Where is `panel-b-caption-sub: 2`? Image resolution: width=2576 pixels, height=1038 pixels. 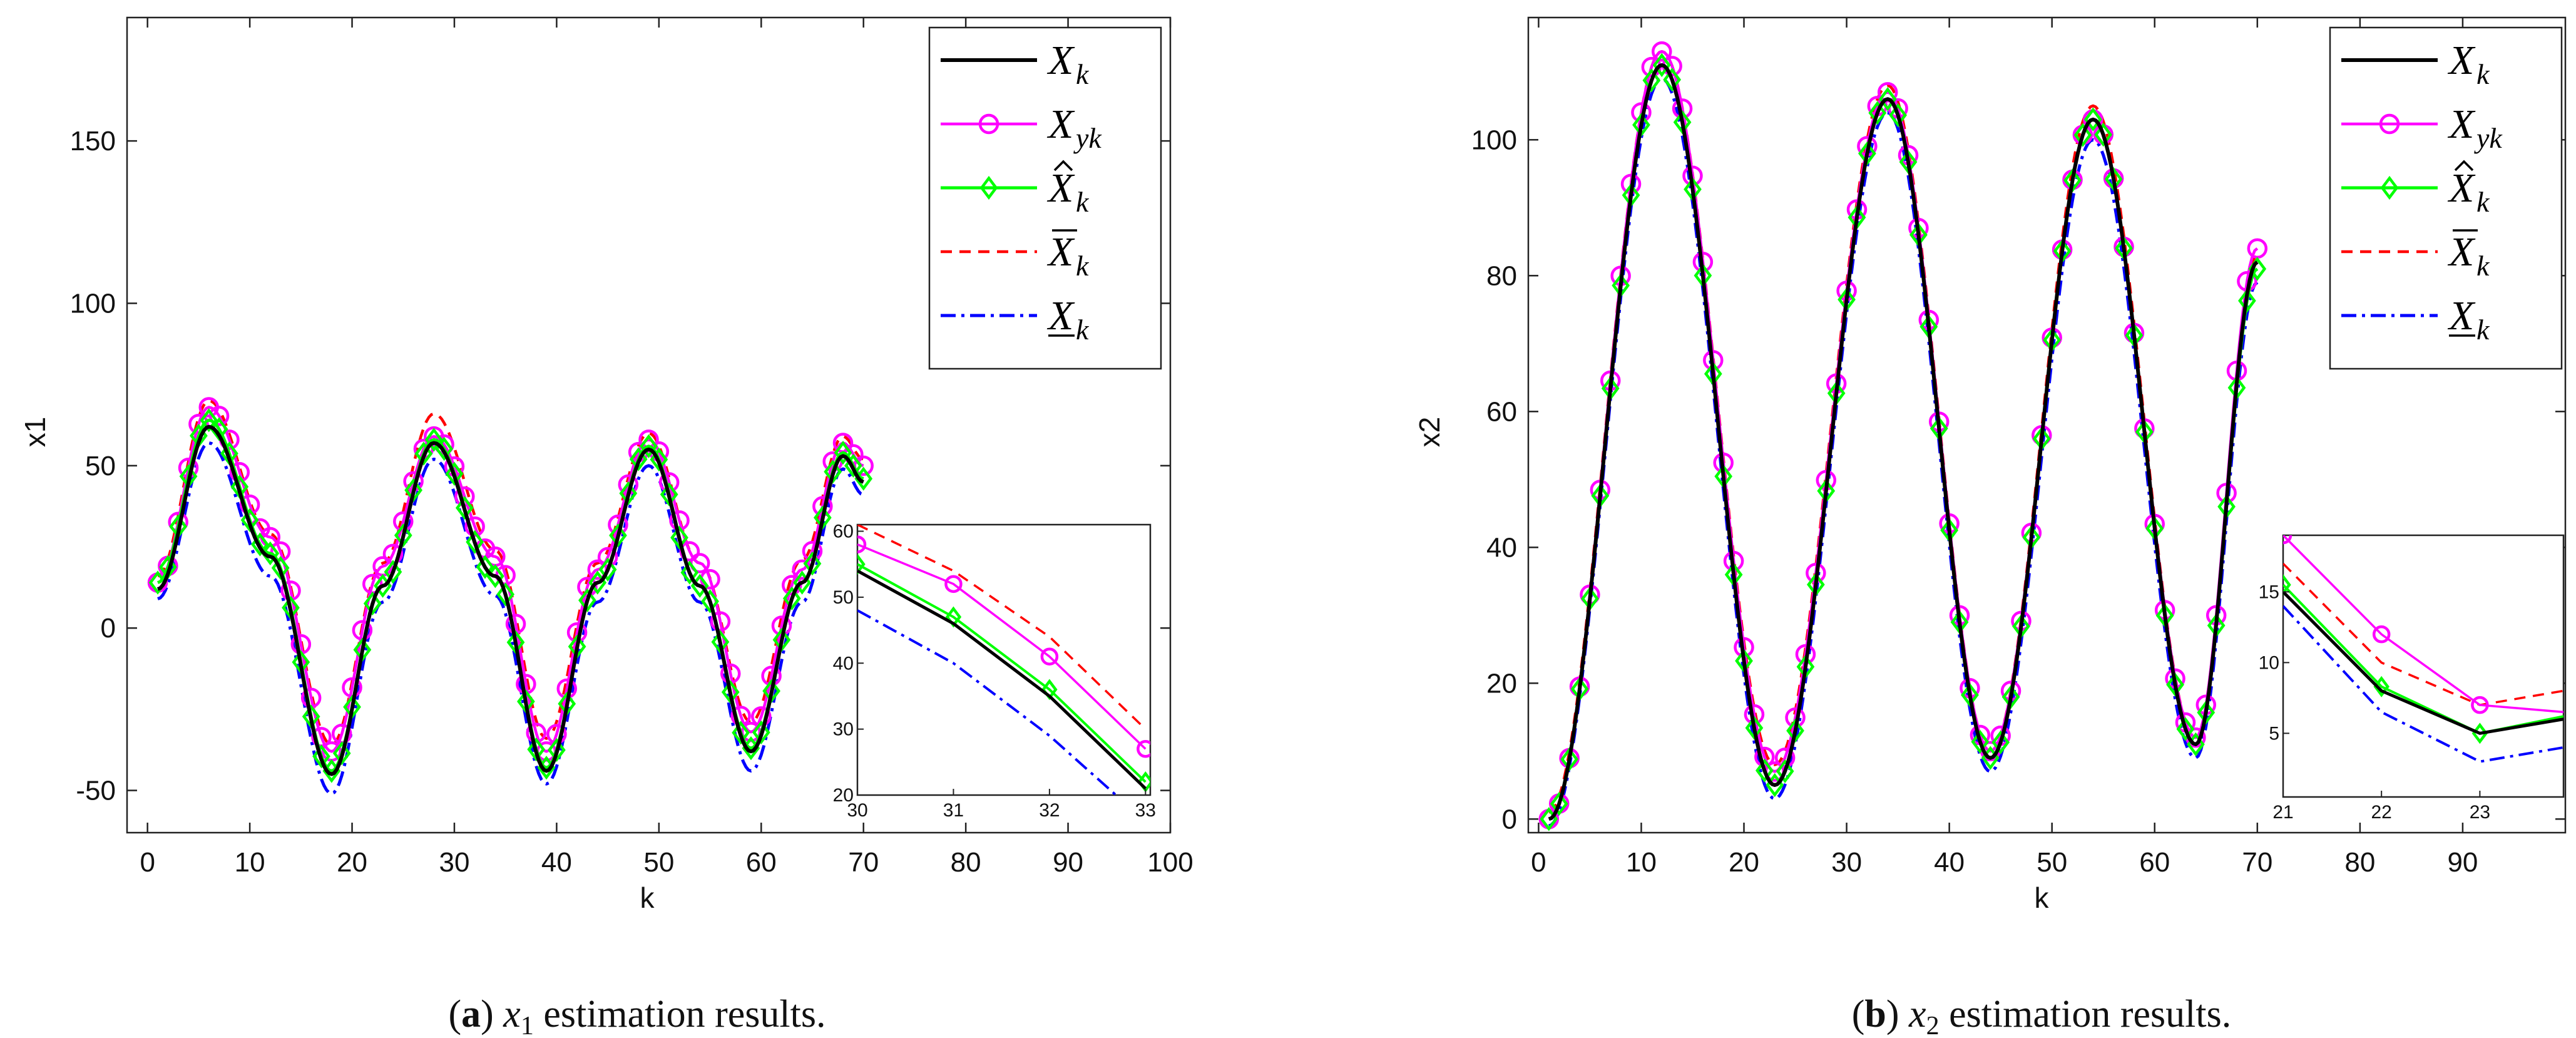
panel-b-caption-sub: 2 is located at coordinates (1933, 1025).